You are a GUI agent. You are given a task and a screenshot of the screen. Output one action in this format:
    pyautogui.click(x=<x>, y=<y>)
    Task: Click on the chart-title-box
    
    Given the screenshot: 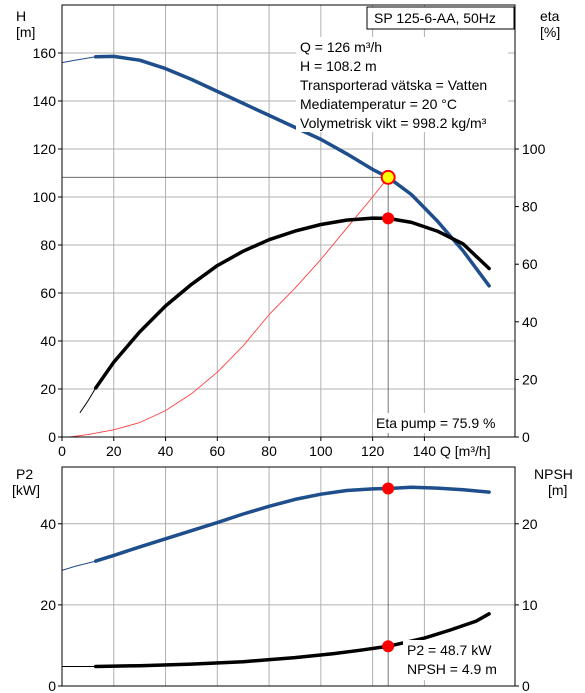 What is the action you would take?
    pyautogui.click(x=440, y=18)
    